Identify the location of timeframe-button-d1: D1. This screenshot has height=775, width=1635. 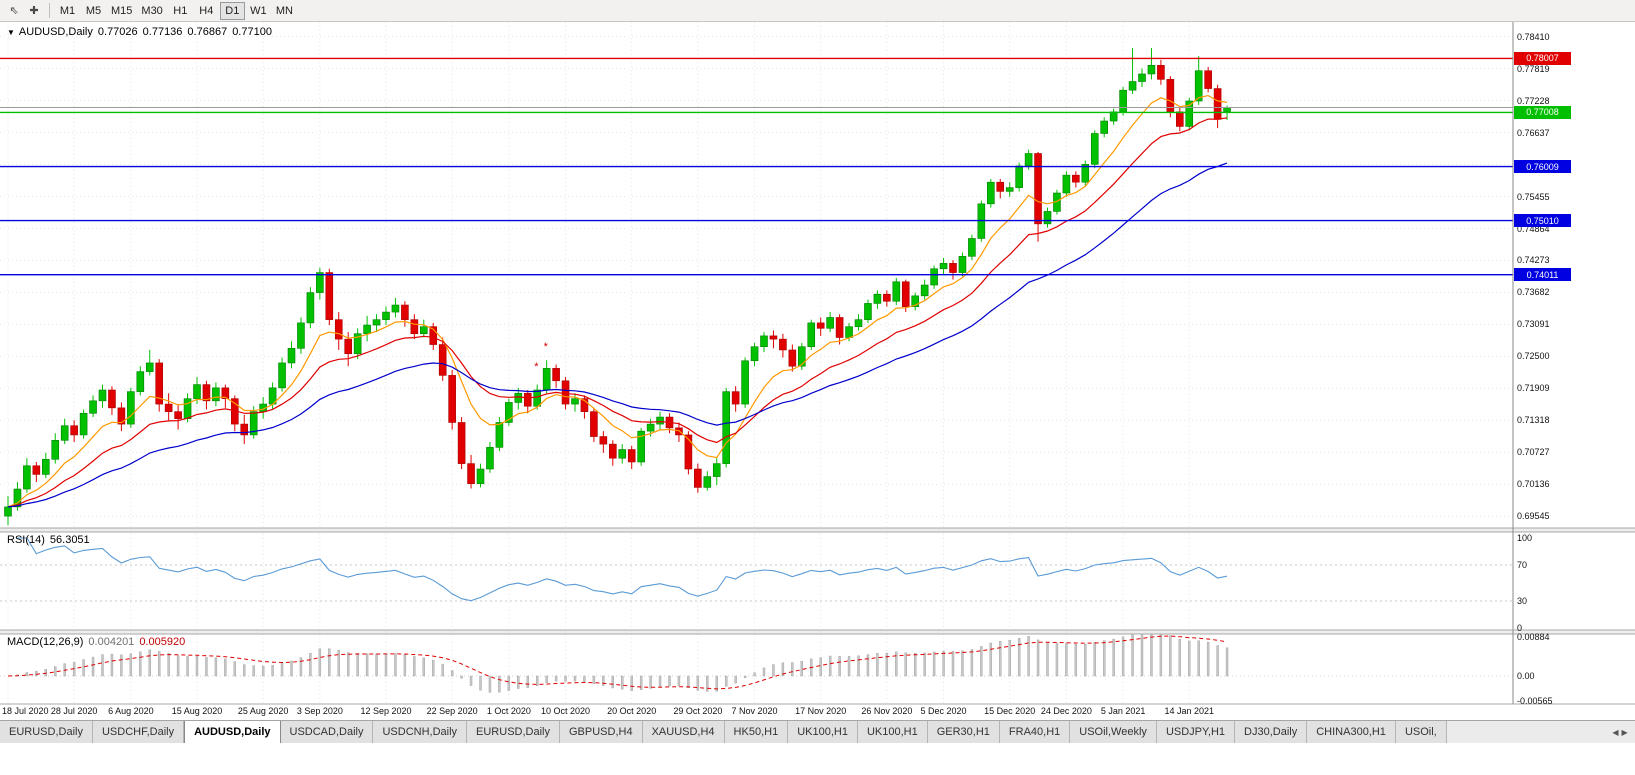
(232, 10).